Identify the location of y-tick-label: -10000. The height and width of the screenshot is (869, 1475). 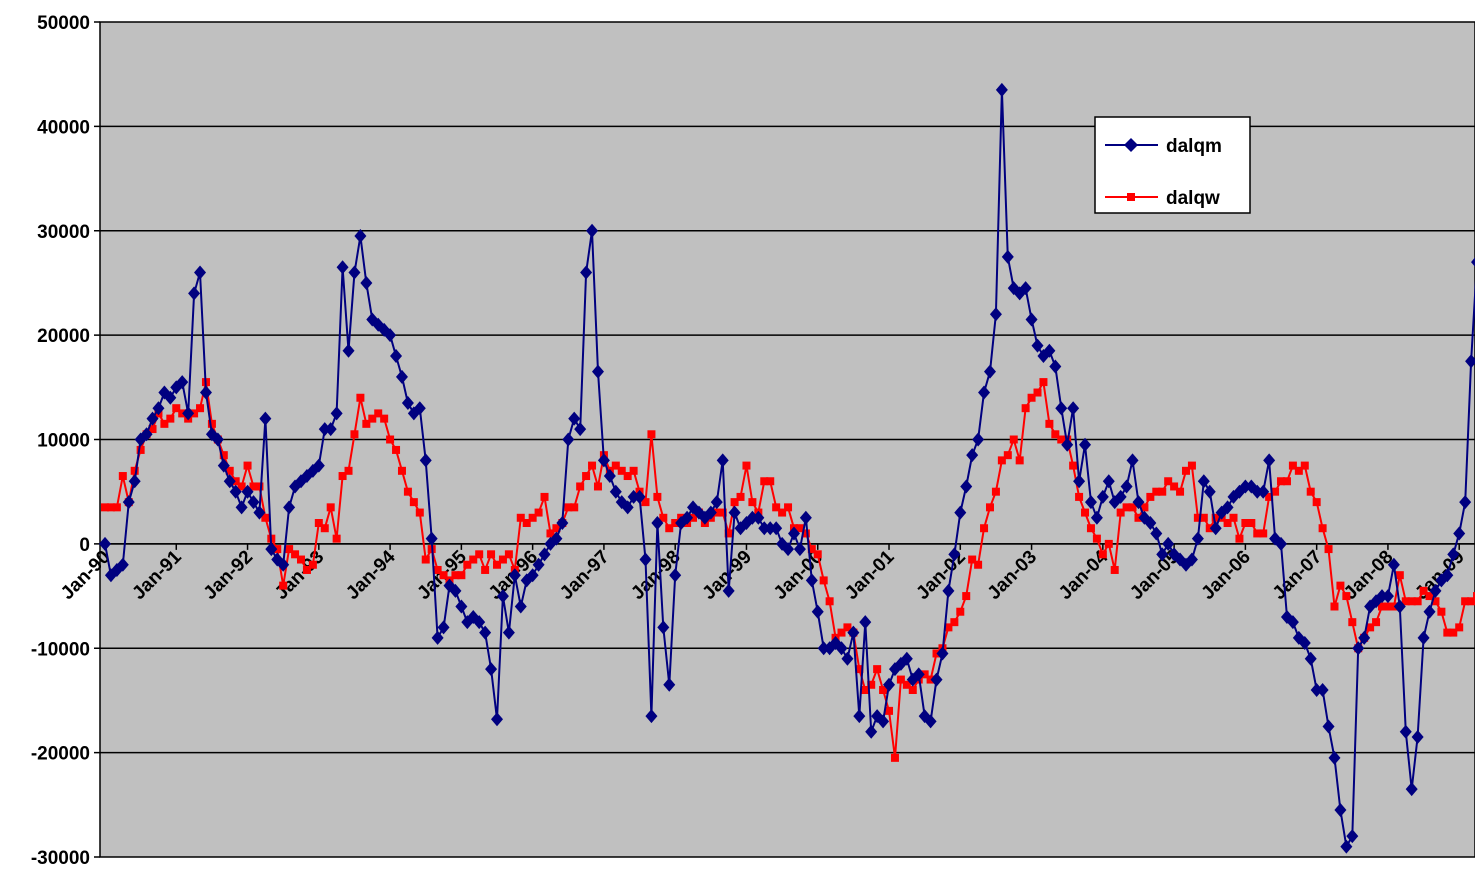
(60, 649).